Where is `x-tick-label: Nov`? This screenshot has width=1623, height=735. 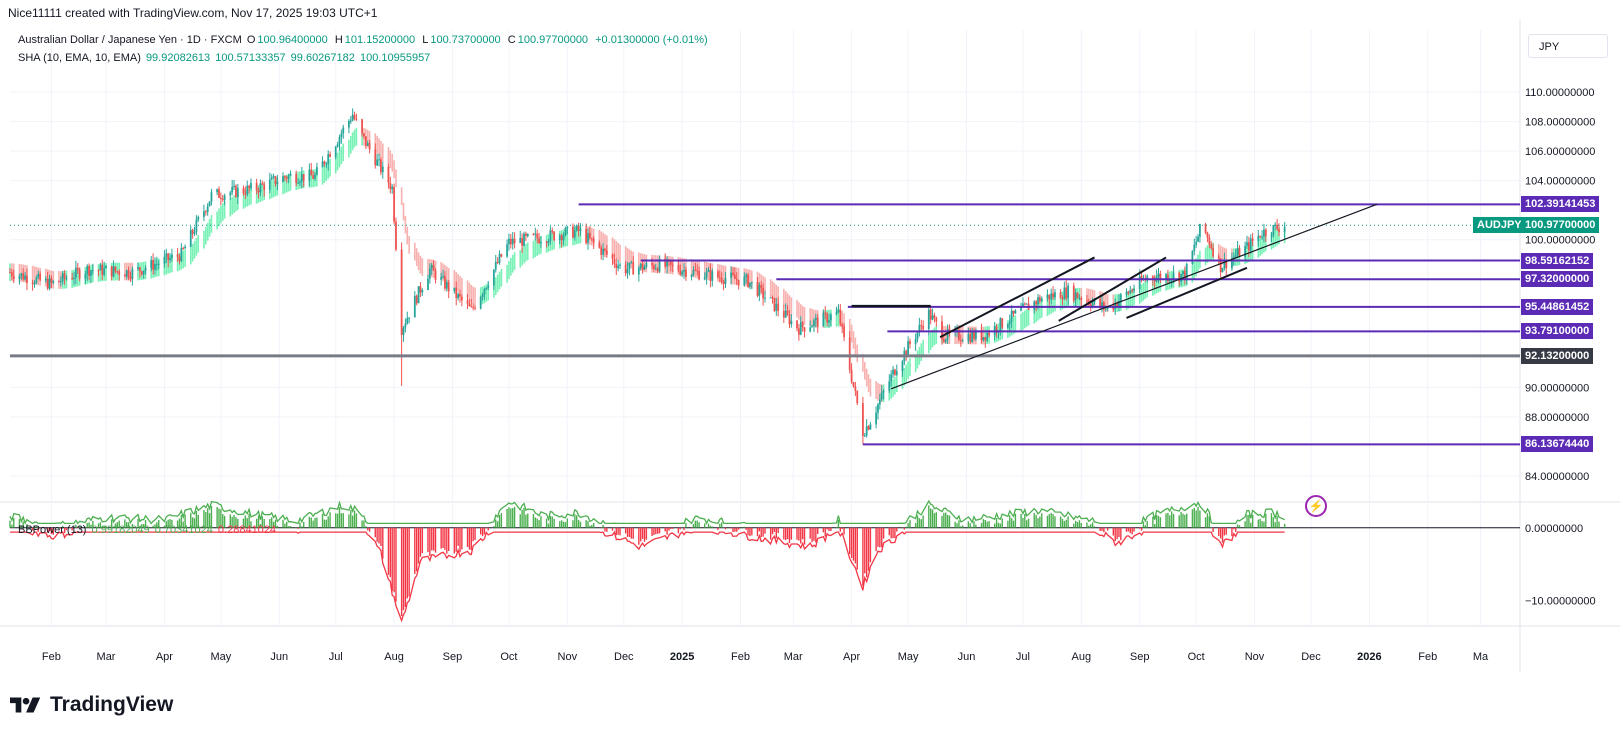
x-tick-label: Nov is located at coordinates (568, 657).